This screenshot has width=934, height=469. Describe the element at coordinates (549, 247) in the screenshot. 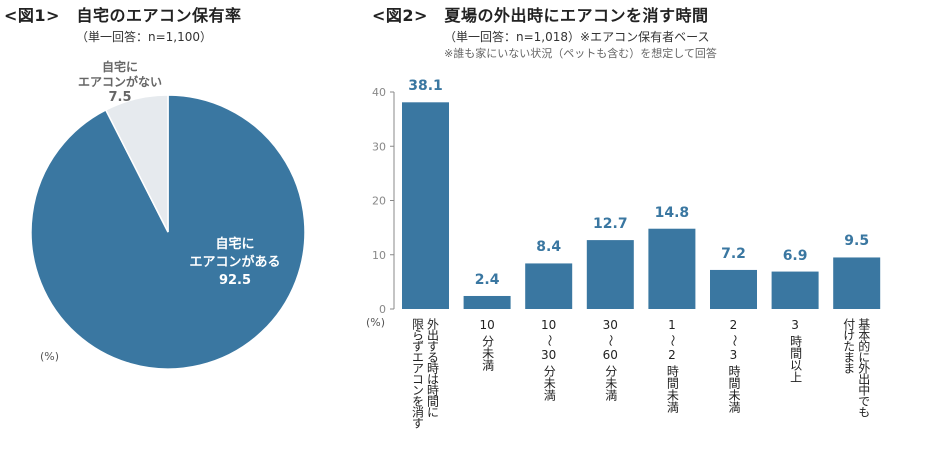

I see `bar-value-label: 8.4` at that location.